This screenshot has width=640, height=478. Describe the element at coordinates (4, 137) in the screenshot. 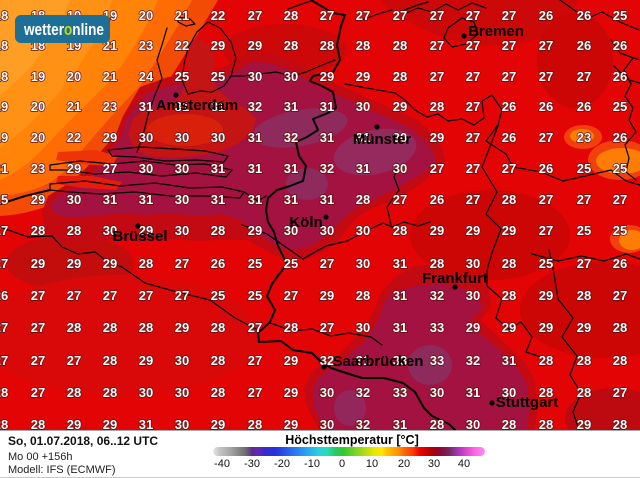

I see `svg-text: 19` at that location.